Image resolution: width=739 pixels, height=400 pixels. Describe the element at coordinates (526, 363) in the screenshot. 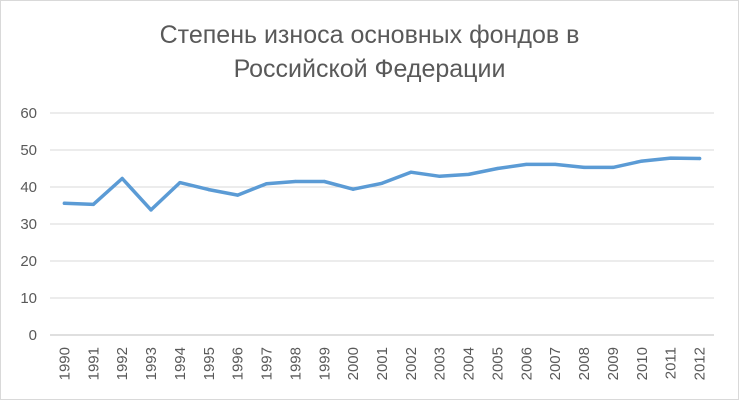

I see `x-tick-label: 2006` at that location.